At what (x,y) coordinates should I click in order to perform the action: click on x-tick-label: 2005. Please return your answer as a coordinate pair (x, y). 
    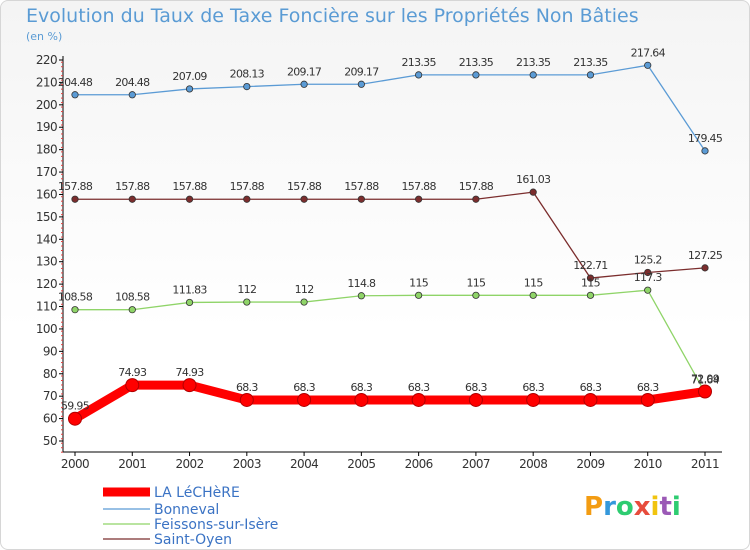
    Looking at the image, I should click on (361, 464).